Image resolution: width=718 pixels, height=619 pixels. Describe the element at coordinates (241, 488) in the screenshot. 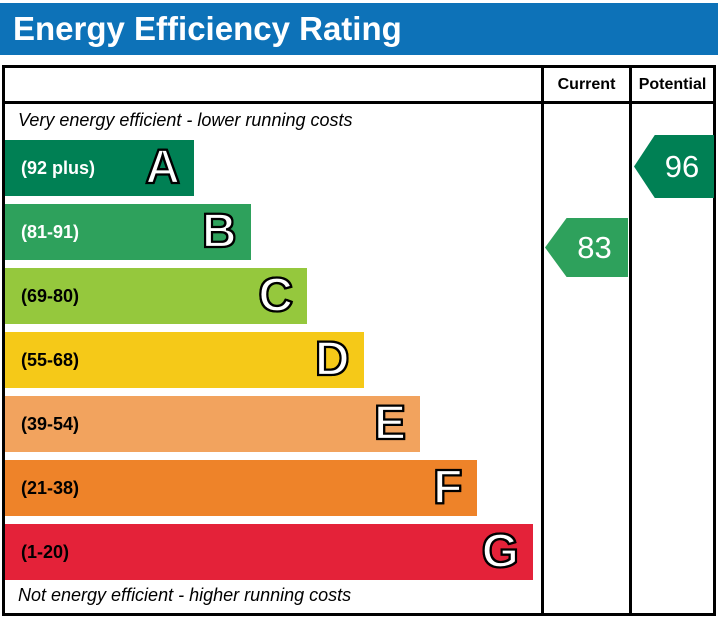

I see `band-row-f: (21-38) F` at that location.